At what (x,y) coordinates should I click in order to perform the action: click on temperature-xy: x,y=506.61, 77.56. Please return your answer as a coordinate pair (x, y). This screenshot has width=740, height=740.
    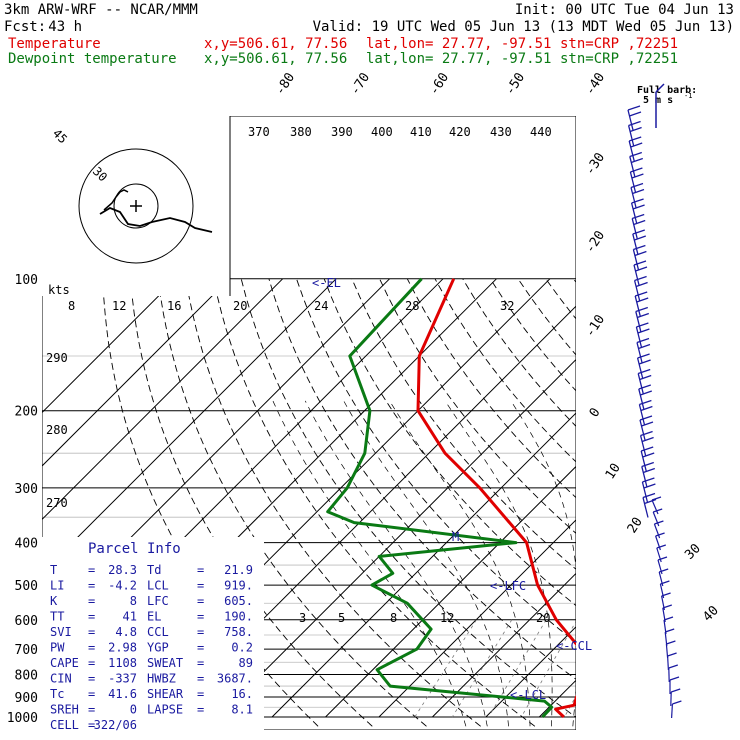
    Looking at the image, I should click on (275, 44).